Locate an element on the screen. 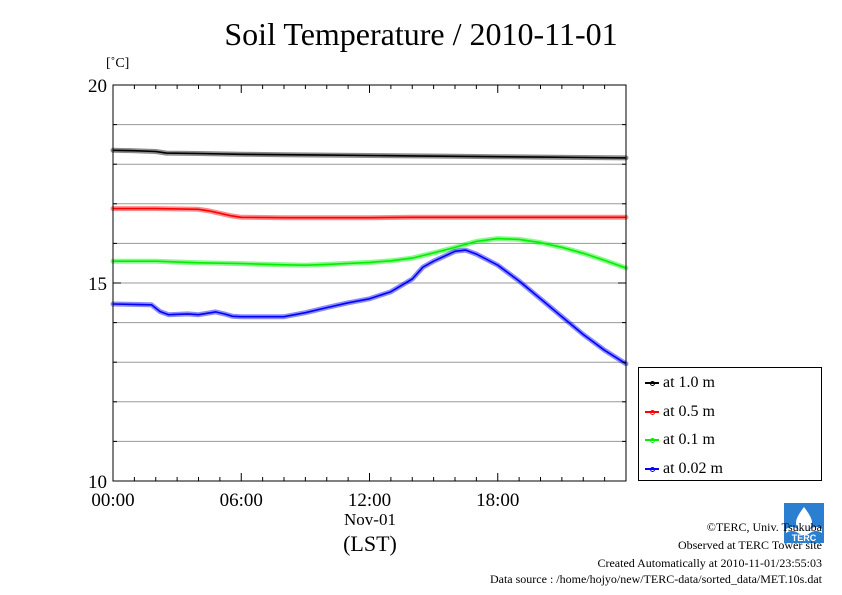  y-axis-unit-label: [˚C] is located at coordinates (118, 63).